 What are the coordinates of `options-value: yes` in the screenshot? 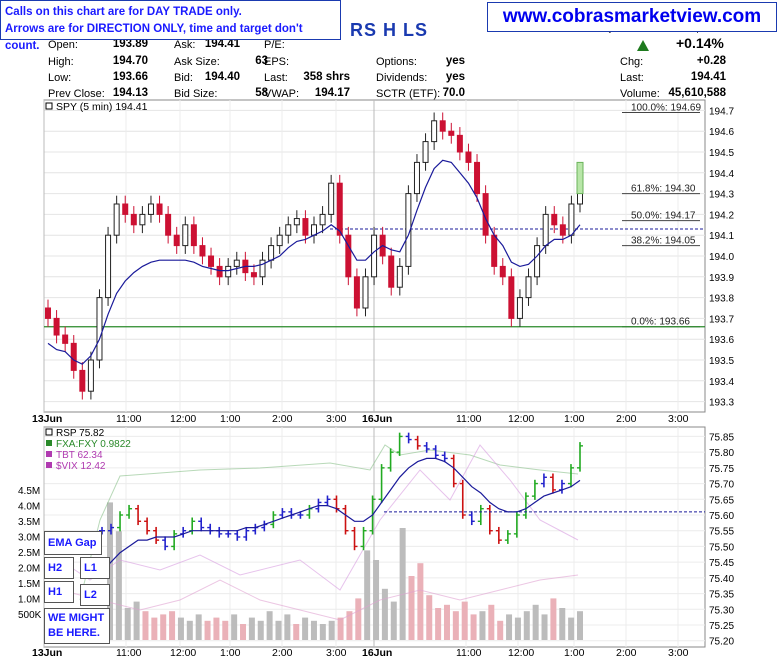 It's located at (455, 61).